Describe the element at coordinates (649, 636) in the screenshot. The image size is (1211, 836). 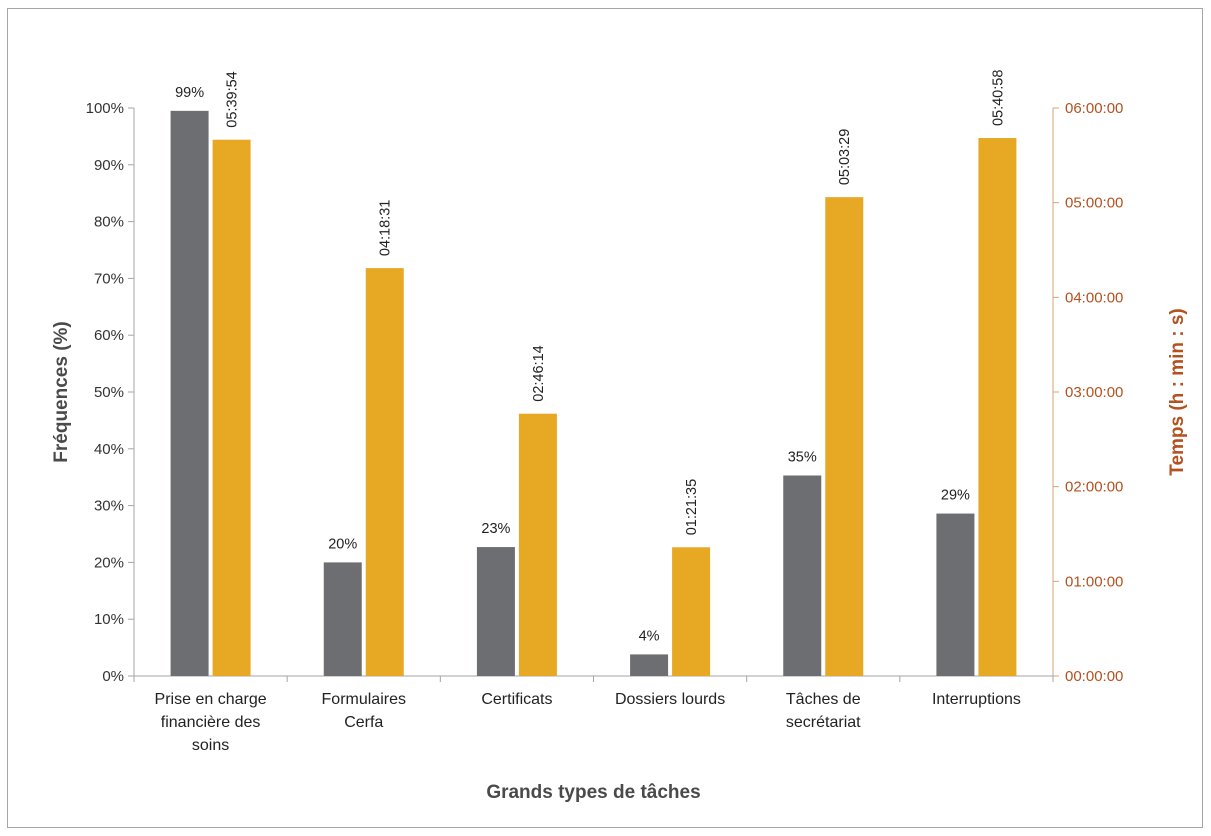
I see `data-label-frequency: 4%` at that location.